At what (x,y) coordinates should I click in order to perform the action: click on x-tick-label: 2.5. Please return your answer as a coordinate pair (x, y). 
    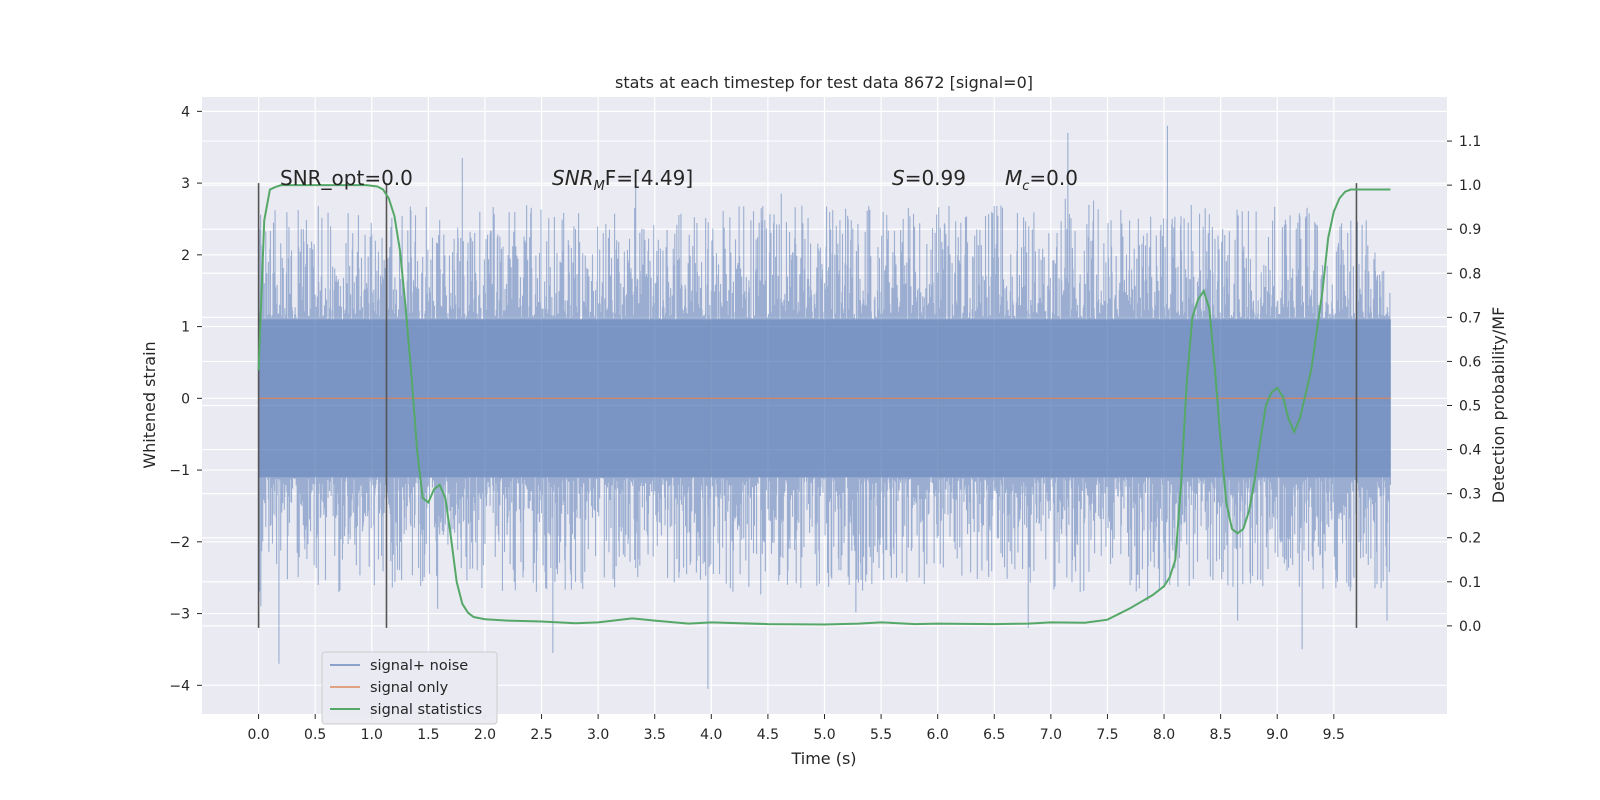
    Looking at the image, I should click on (541, 735).